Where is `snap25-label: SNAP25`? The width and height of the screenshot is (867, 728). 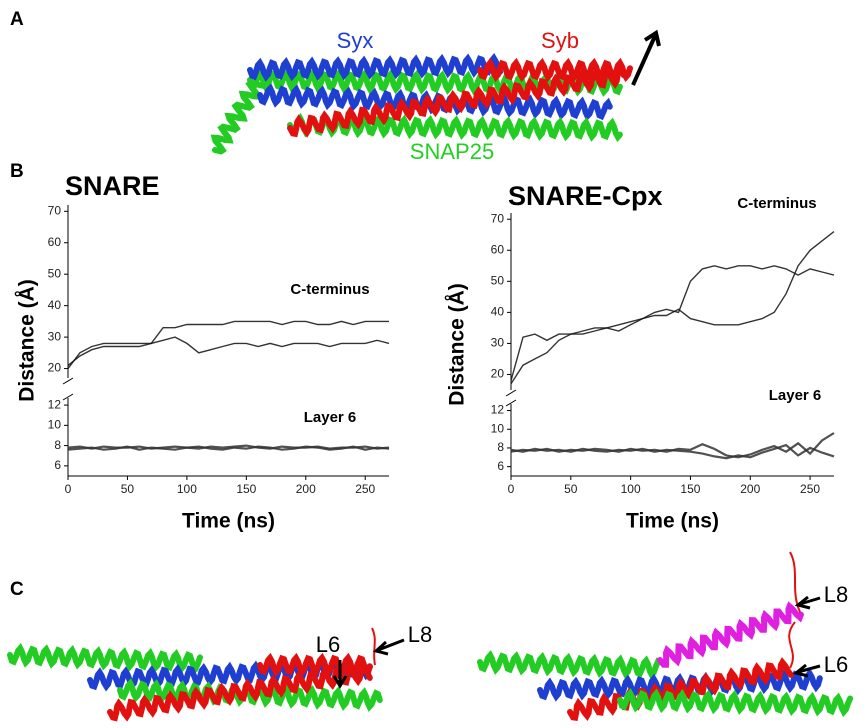 snap25-label: SNAP25 is located at coordinates (452, 151).